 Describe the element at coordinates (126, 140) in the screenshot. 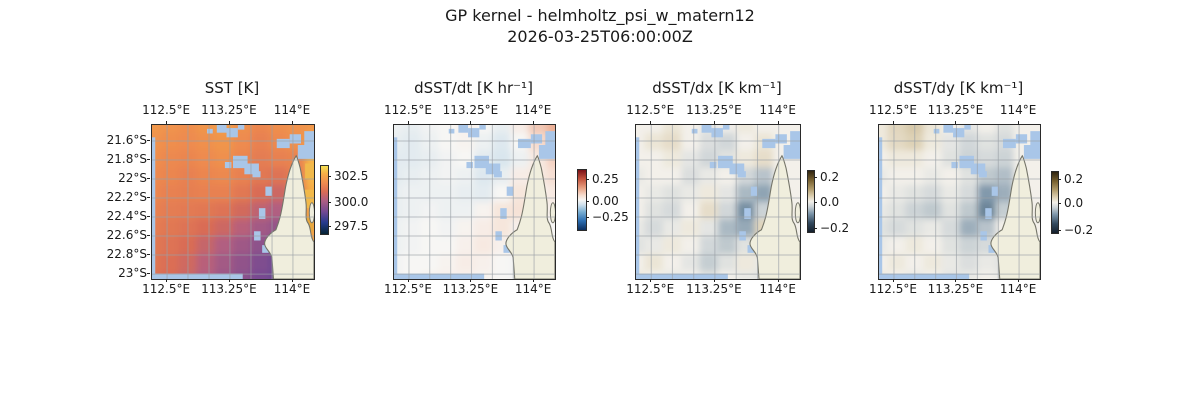

I see `y-tick-label: 21.6°S` at that location.